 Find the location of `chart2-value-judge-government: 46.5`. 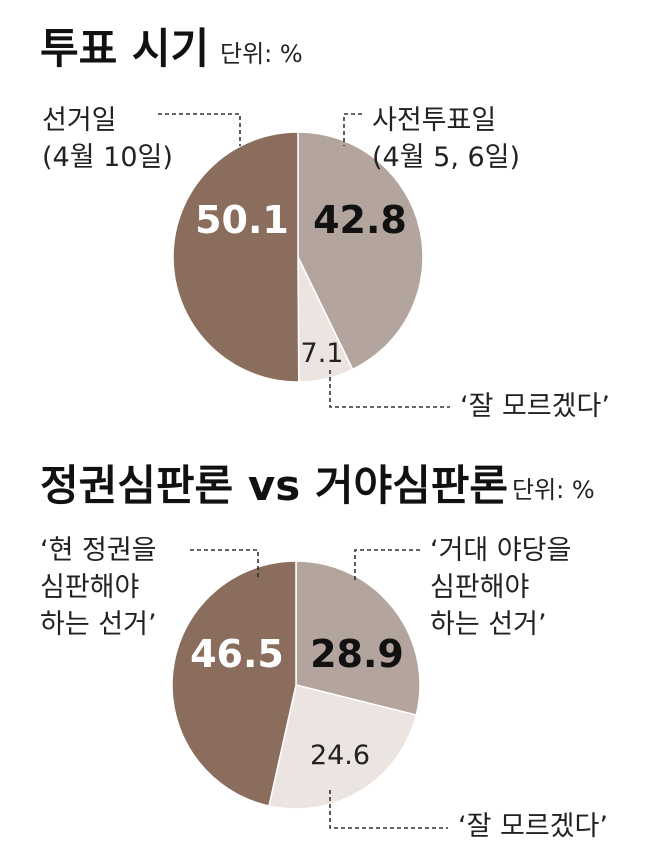

chart2-value-judge-government: 46.5 is located at coordinates (237, 654).